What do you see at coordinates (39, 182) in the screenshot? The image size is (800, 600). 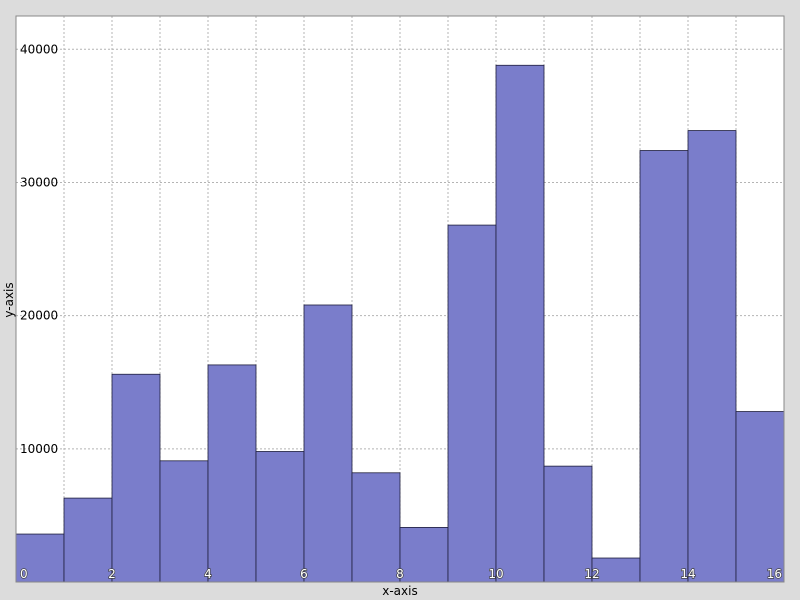 I see `y-tick-label: 30000` at bounding box center [39, 182].